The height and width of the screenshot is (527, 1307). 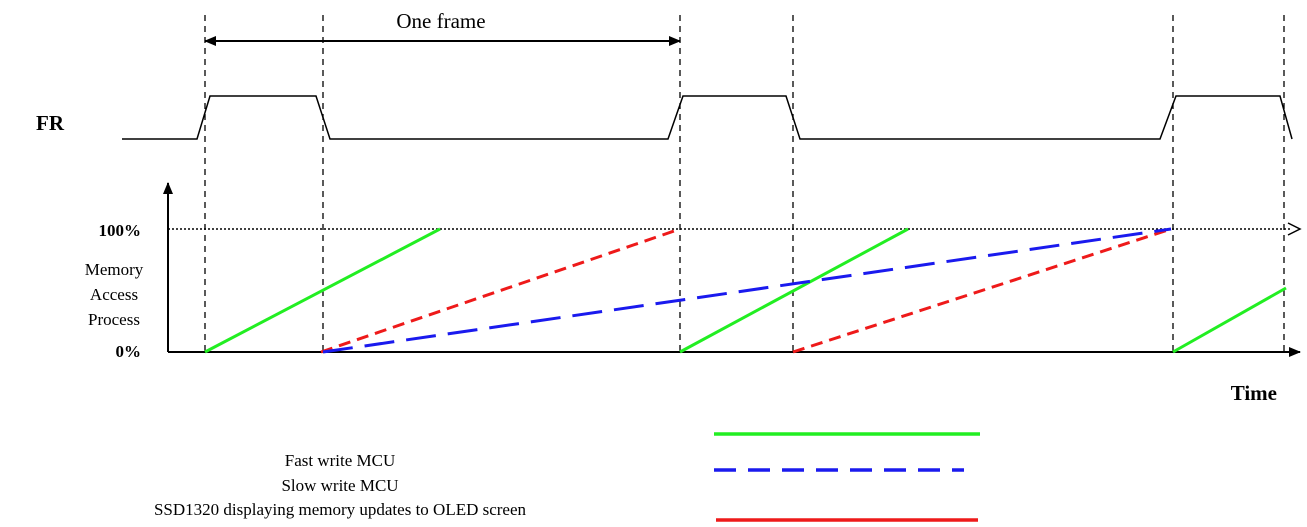 What do you see at coordinates (120, 230) in the screenshot?
I see `y-max-label: 100%` at bounding box center [120, 230].